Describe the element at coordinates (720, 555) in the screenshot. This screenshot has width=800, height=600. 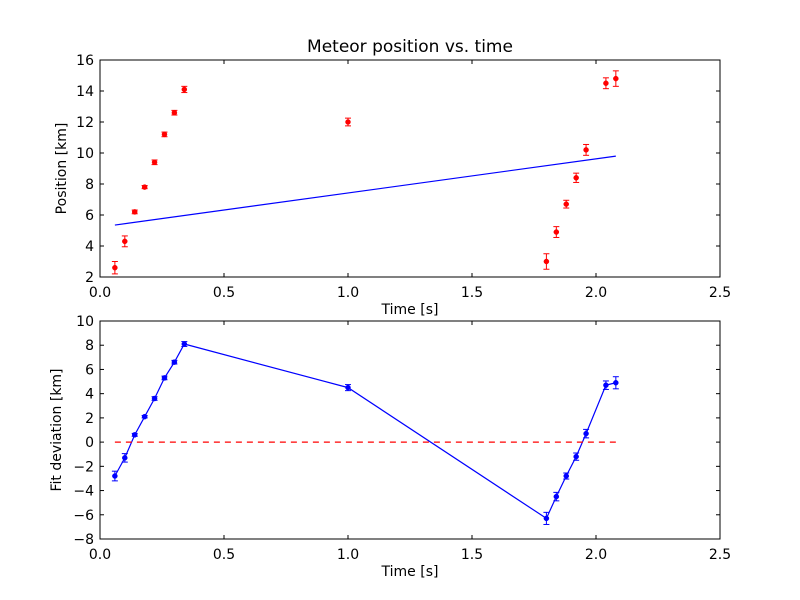
I see `bottom-x-tick-label: 2.5` at that location.